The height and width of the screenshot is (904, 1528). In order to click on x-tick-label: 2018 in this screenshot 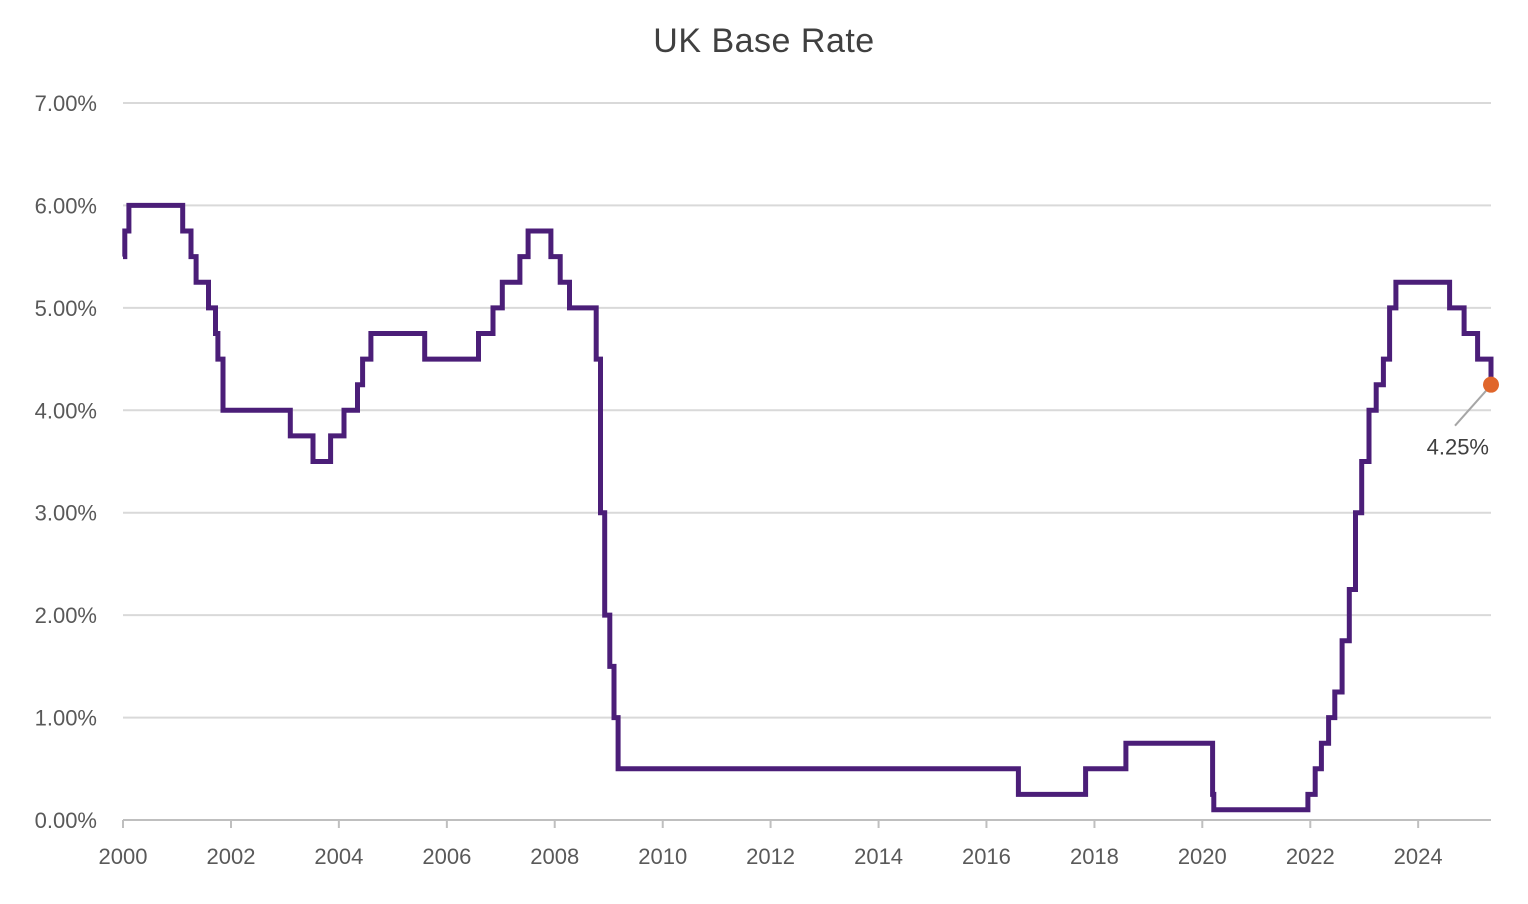, I will do `click(1094, 856)`.